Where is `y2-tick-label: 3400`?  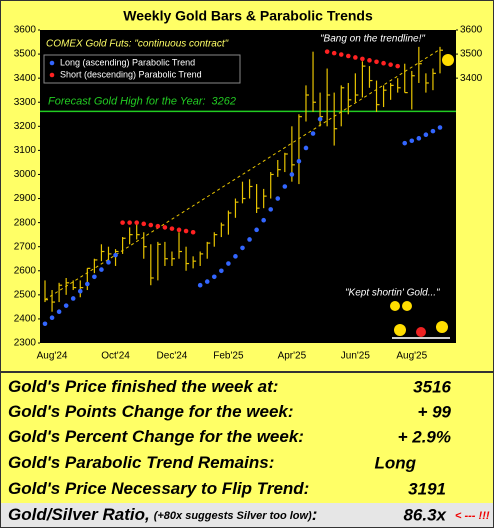 y2-tick-label: 3400 is located at coordinates (471, 78).